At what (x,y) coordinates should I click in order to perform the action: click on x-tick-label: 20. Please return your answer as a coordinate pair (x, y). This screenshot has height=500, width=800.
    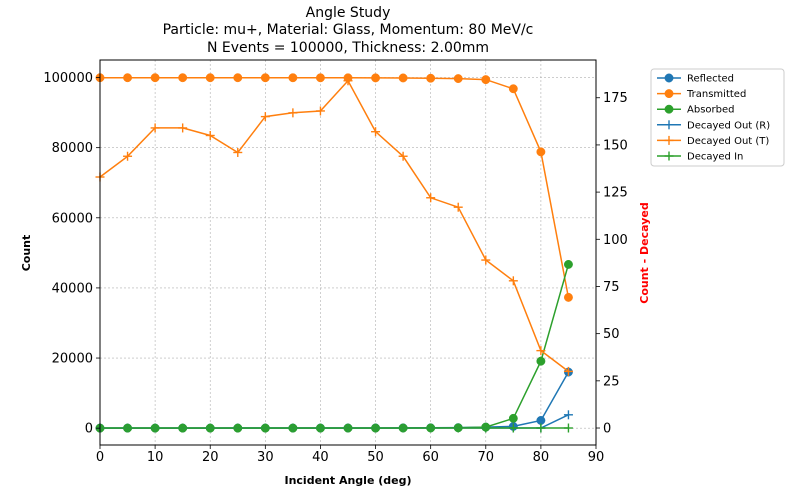
    Looking at the image, I should click on (210, 457).